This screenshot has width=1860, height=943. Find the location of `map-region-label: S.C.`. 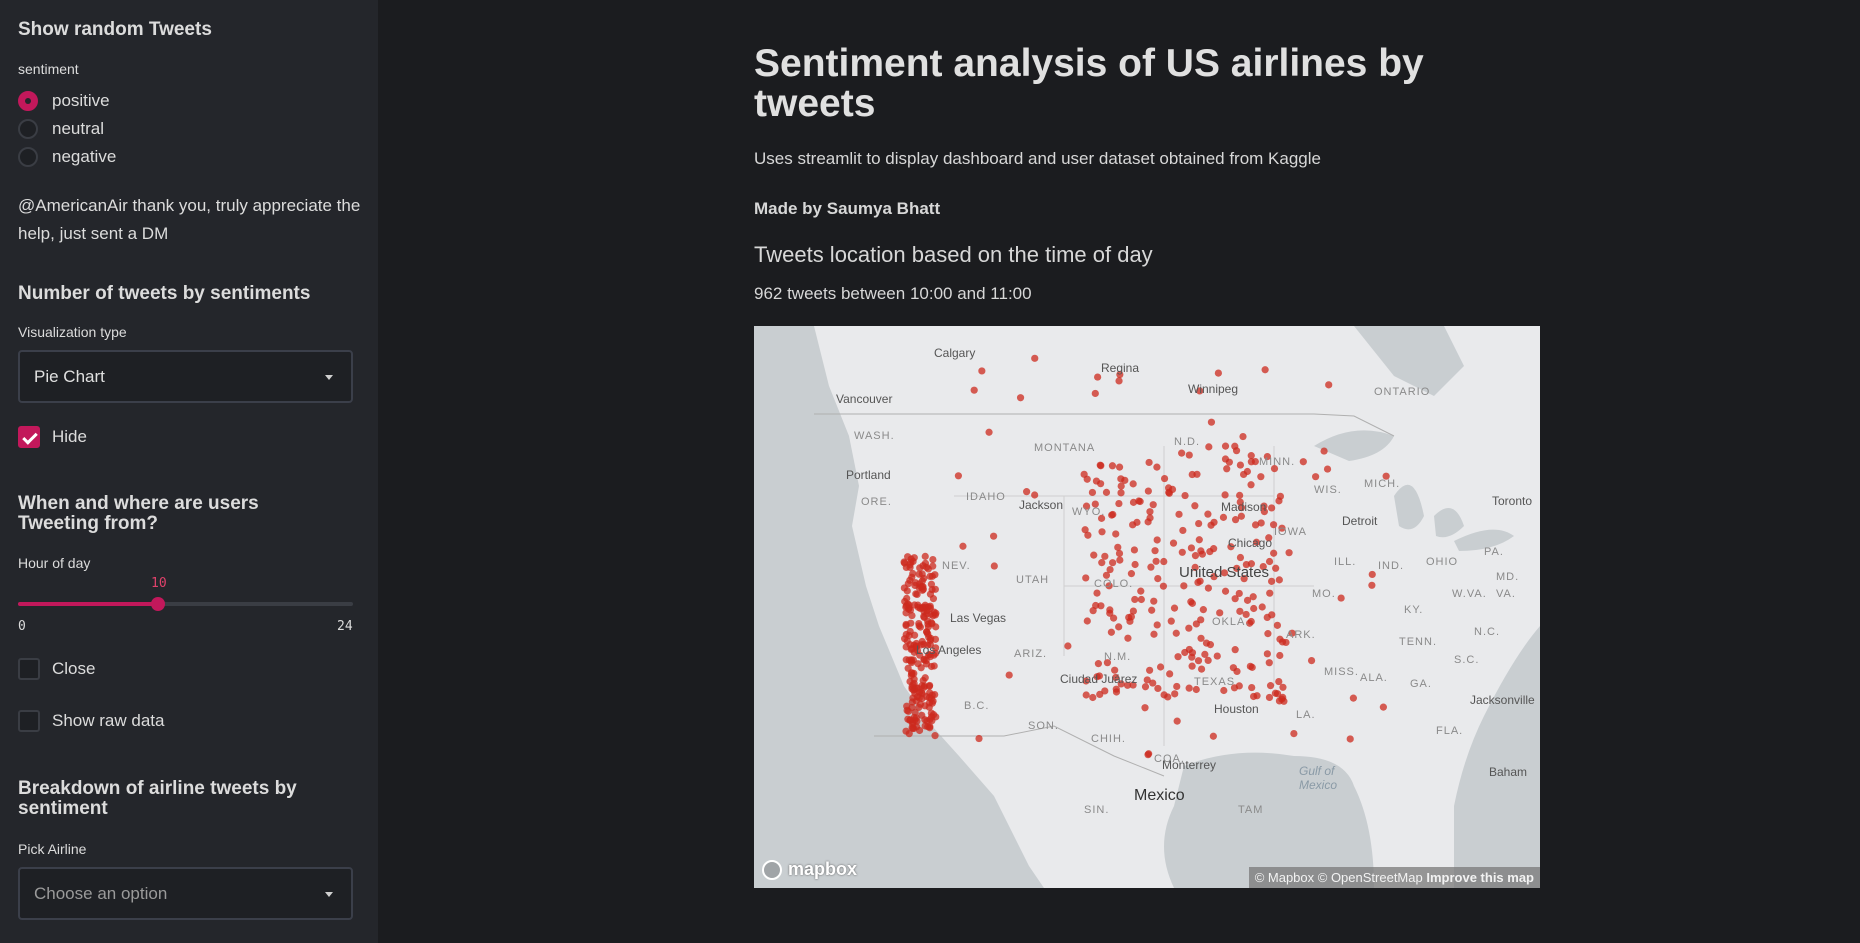

map-region-label: S.C. is located at coordinates (1467, 660).